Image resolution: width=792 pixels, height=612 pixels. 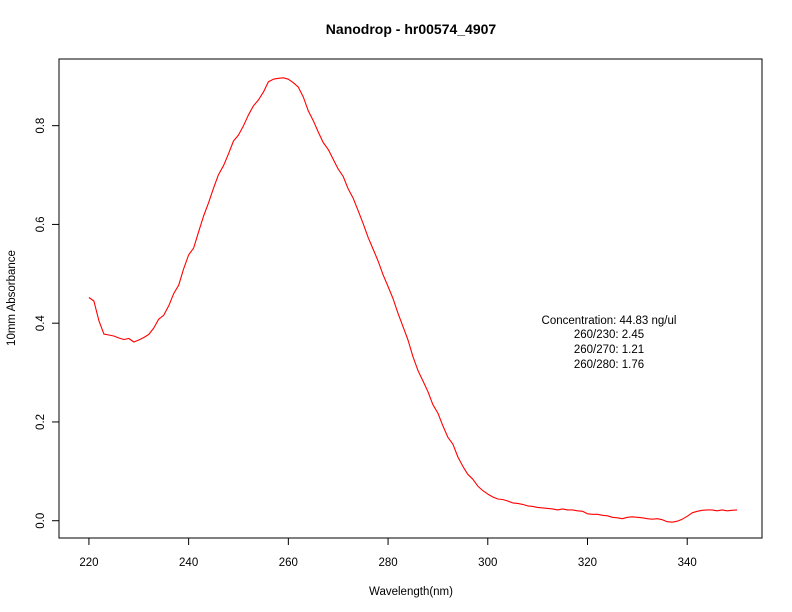 What do you see at coordinates (188, 563) in the screenshot?
I see `x-tick-label: 240` at bounding box center [188, 563].